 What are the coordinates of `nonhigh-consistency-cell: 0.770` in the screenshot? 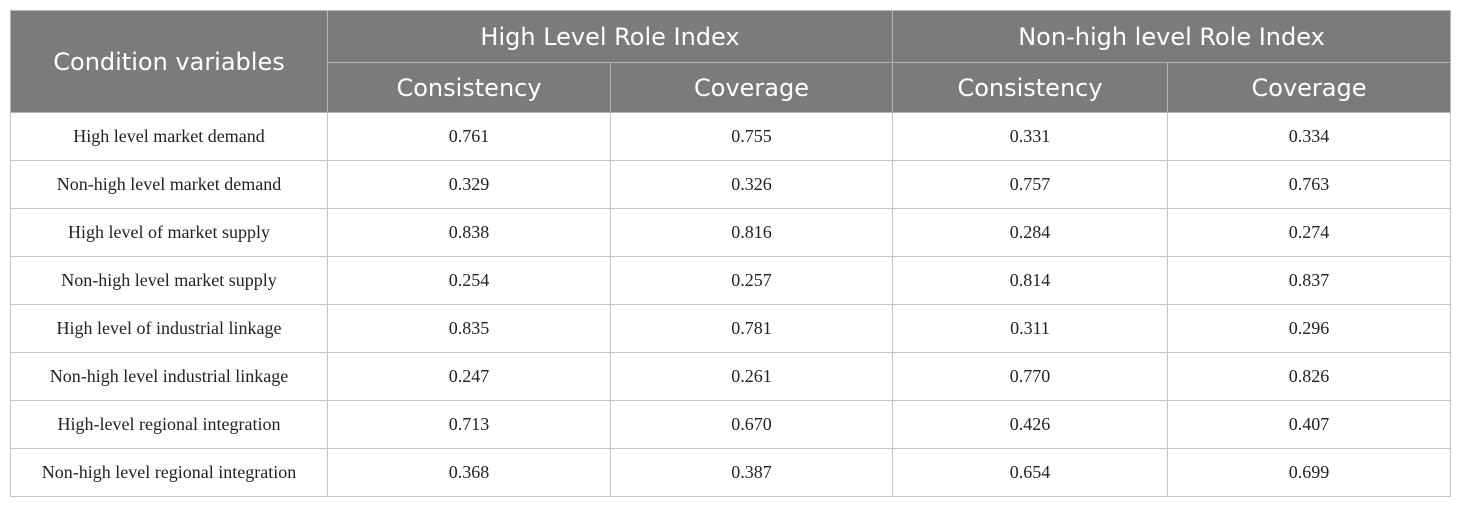 It's located at (1030, 376).